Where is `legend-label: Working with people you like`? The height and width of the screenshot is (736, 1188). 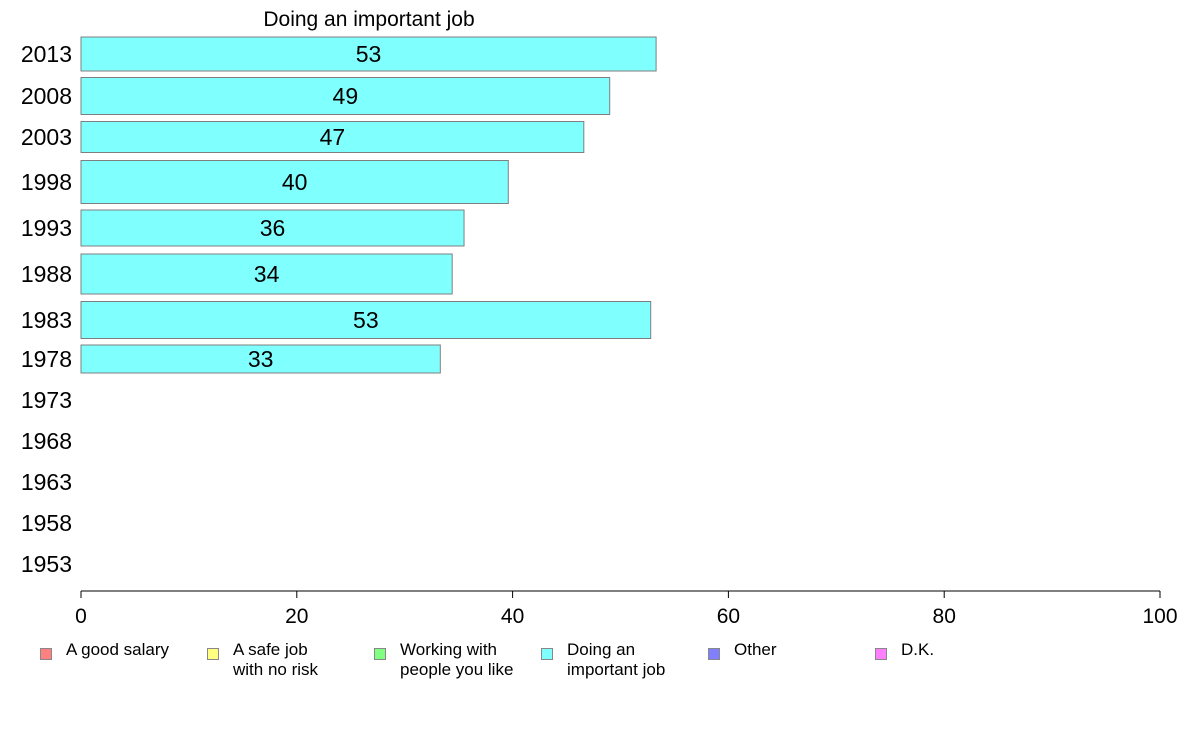
legend-label: Working with people you like is located at coordinates (457, 659).